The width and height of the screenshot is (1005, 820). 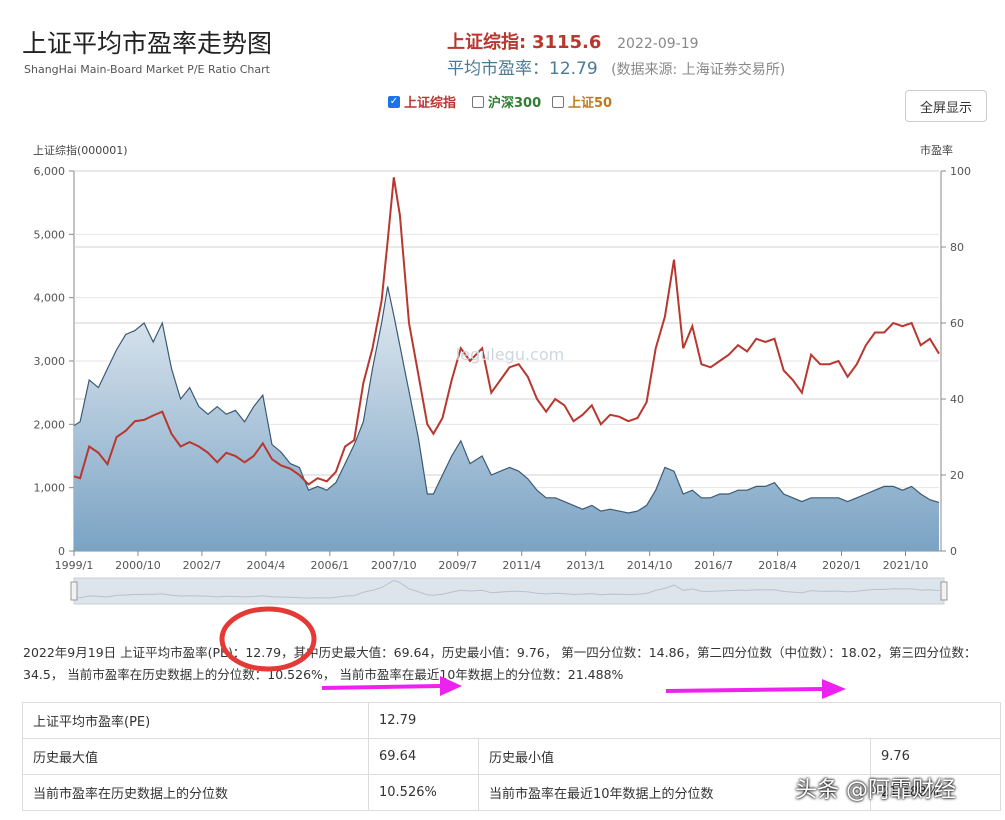 I want to click on x-tick-label: 2006/1, so click(x=329, y=565).